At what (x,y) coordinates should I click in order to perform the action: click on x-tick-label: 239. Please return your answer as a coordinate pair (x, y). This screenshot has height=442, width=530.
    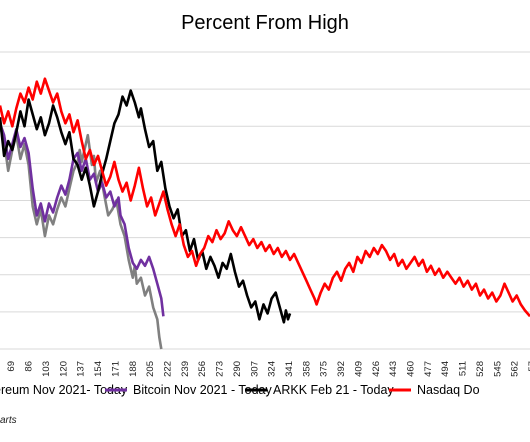
    Looking at the image, I should click on (185, 369).